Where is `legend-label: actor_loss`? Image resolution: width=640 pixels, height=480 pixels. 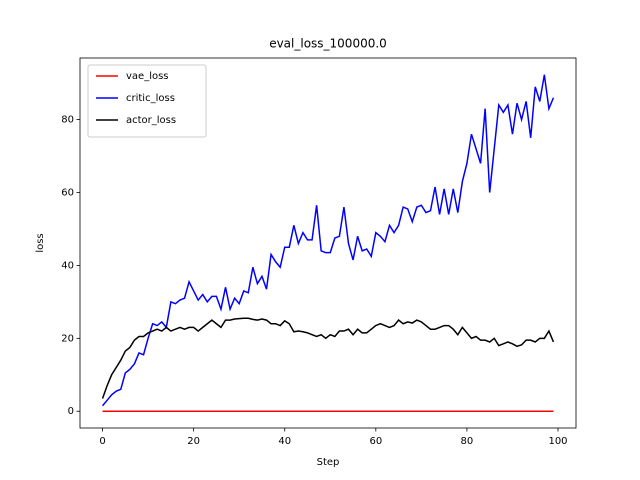
legend-label: actor_loss is located at coordinates (151, 120).